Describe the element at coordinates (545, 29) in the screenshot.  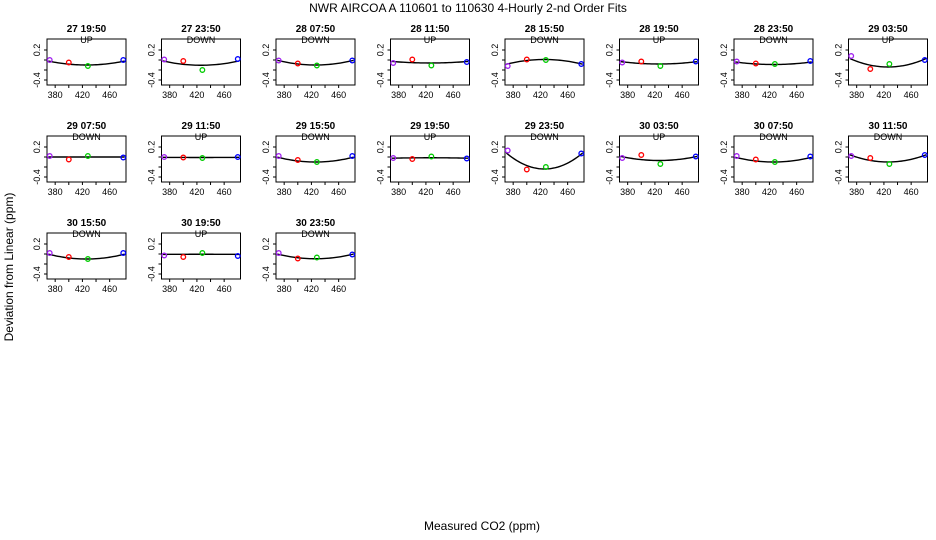
I see `panel-title: 28 15:50` at that location.